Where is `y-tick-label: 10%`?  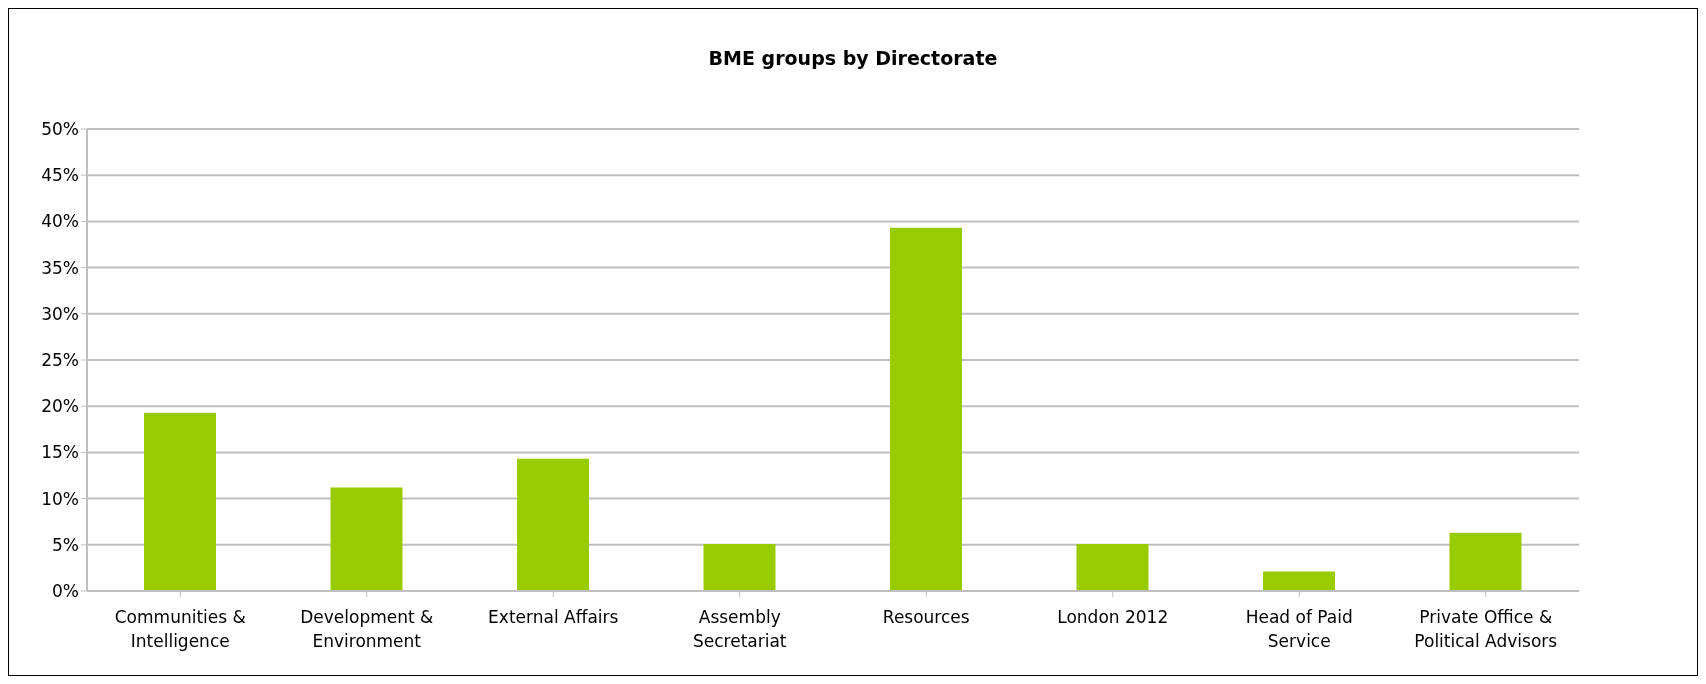 y-tick-label: 10% is located at coordinates (60, 498).